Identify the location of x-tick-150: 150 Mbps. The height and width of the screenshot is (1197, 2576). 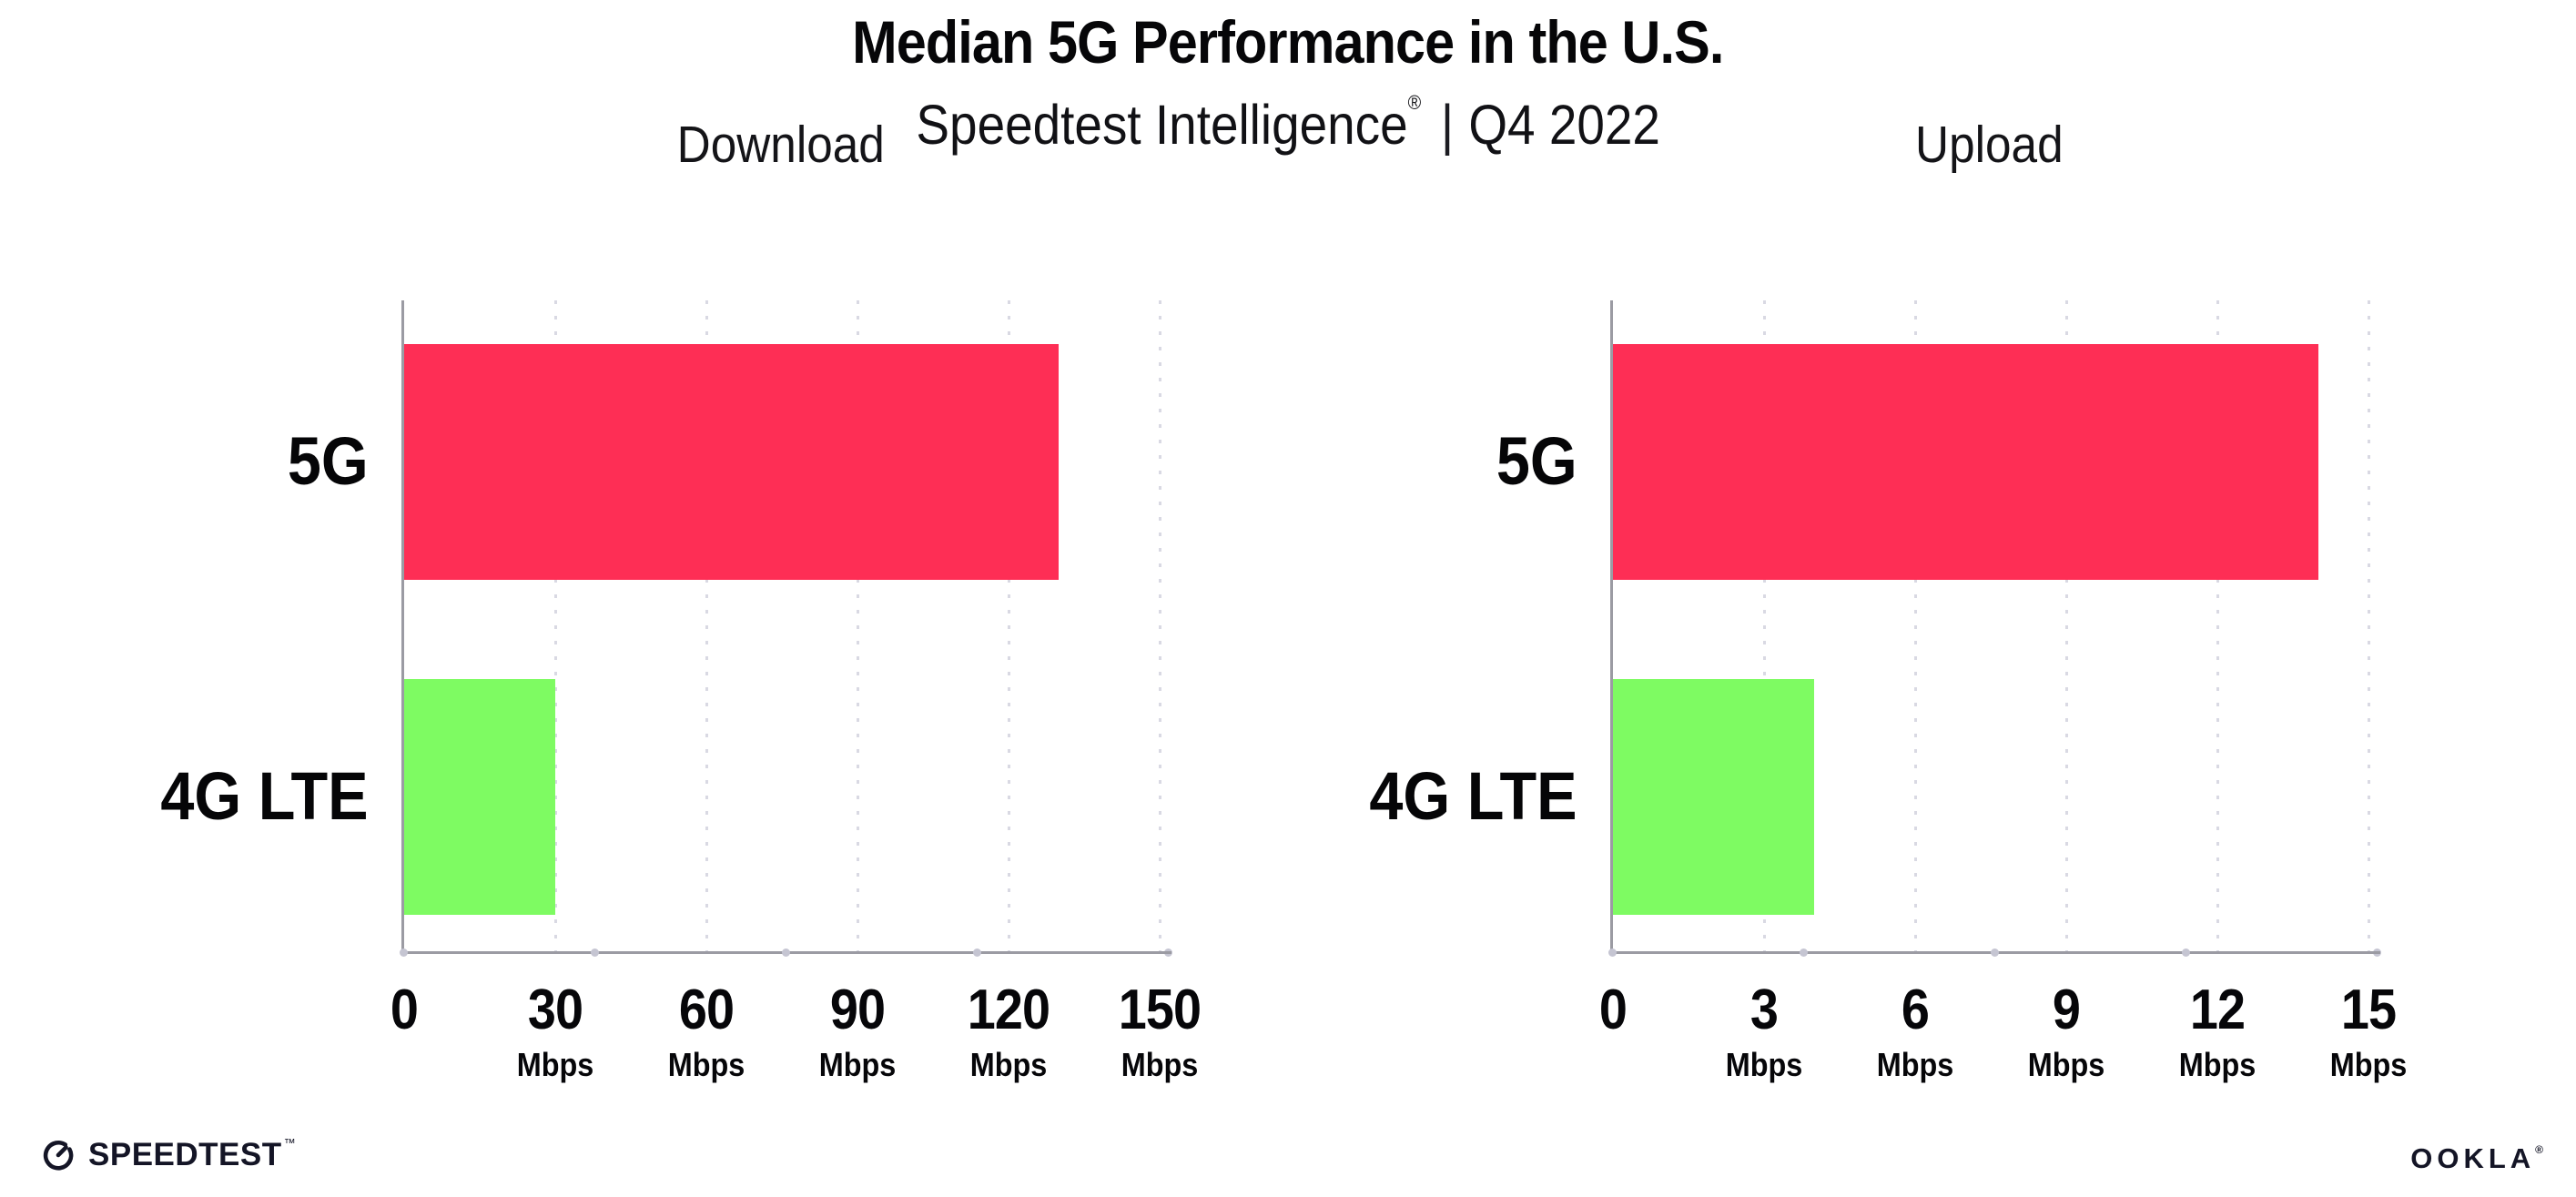
(1160, 1031).